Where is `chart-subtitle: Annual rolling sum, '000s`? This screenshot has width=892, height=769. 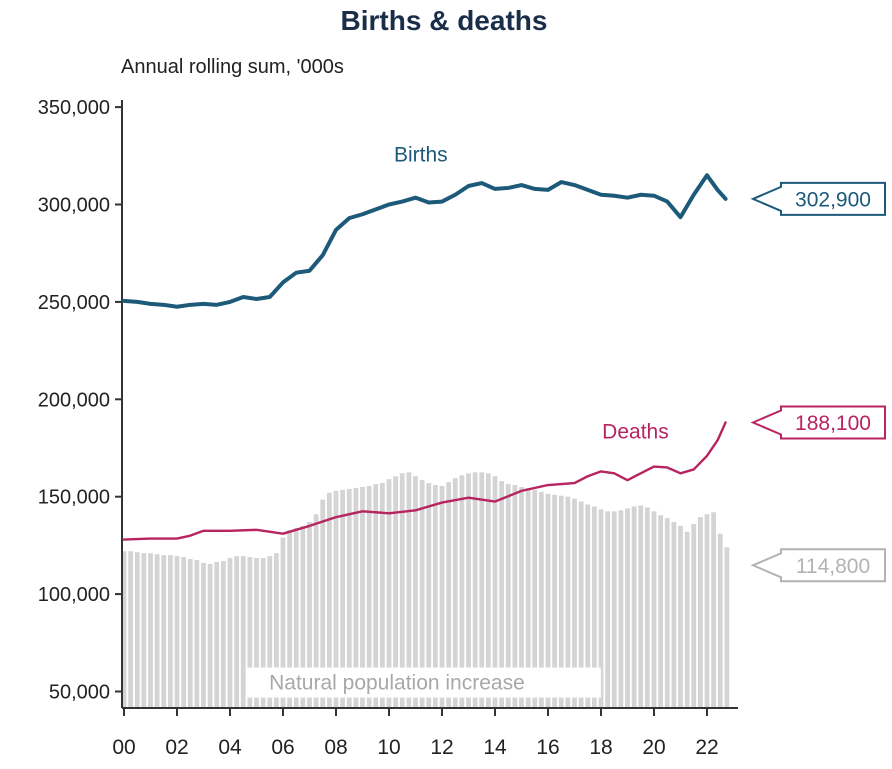 chart-subtitle: Annual rolling sum, '000s is located at coordinates (232, 67).